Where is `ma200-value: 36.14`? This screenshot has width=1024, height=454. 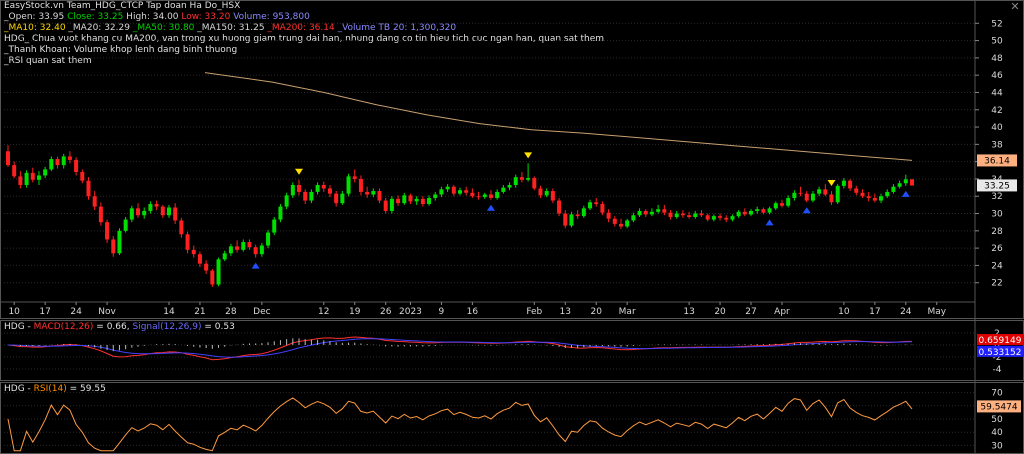
ma200-value: 36.14 is located at coordinates (321, 28).